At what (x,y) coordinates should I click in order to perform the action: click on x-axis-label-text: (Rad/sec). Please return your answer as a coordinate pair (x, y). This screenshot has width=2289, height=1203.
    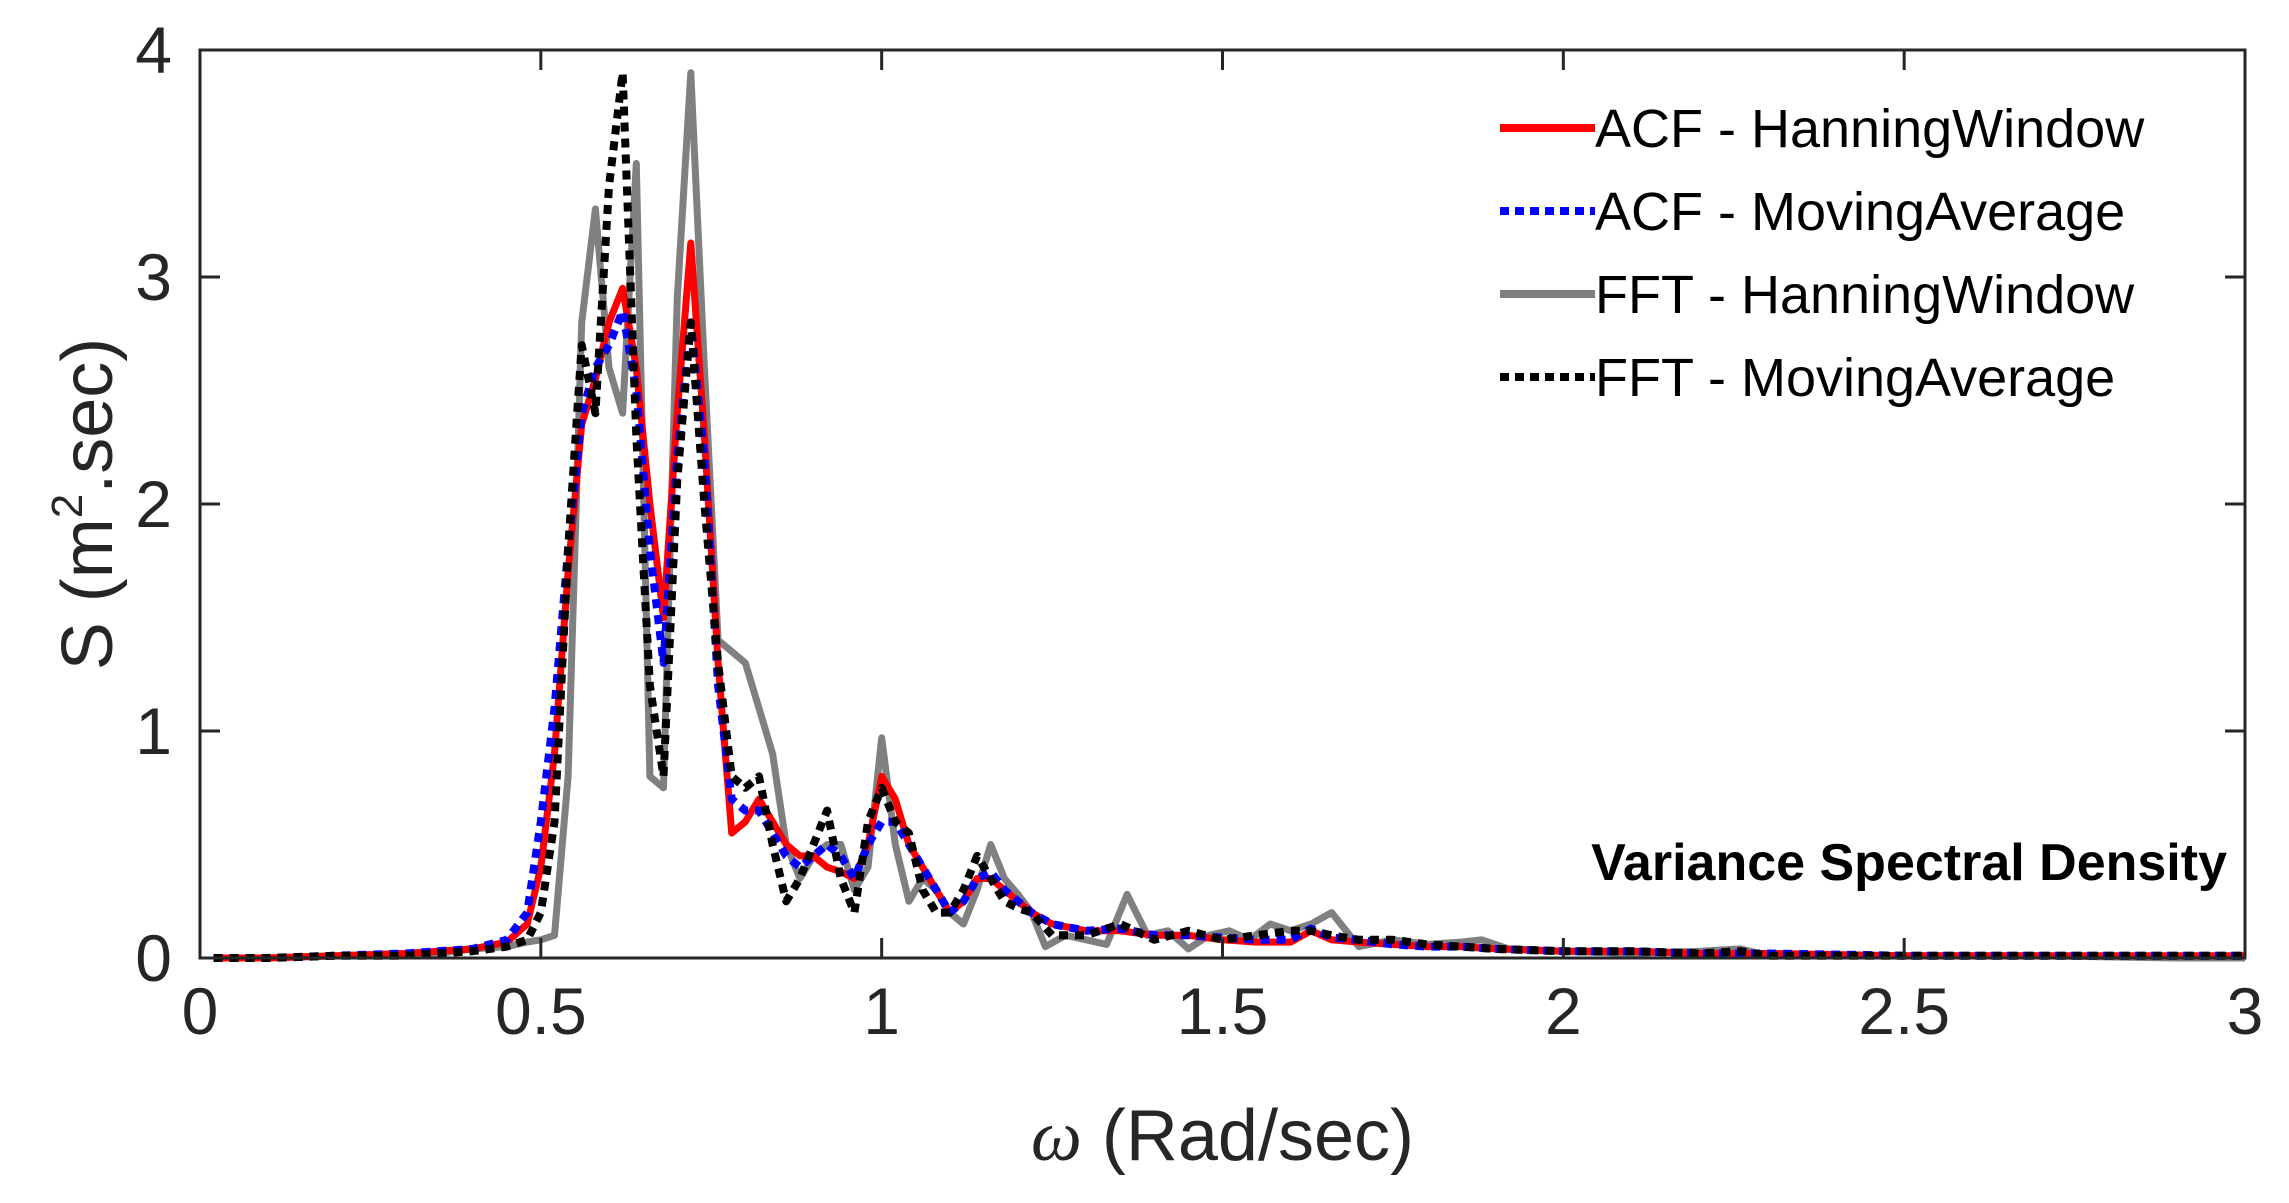
    Looking at the image, I should click on (1248, 1136).